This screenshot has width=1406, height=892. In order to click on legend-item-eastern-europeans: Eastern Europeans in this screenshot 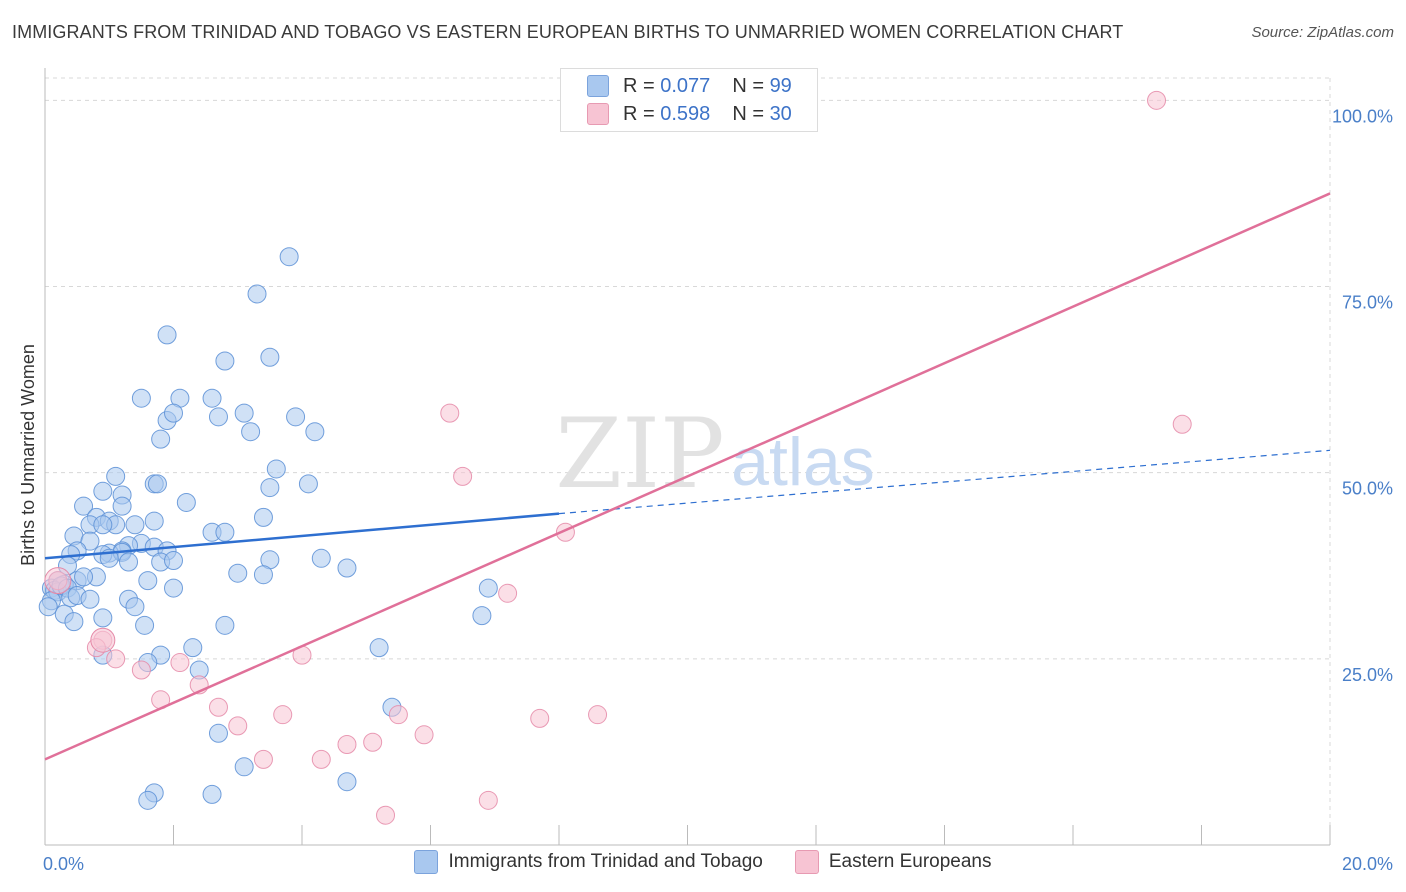, I will do `click(893, 862)`.